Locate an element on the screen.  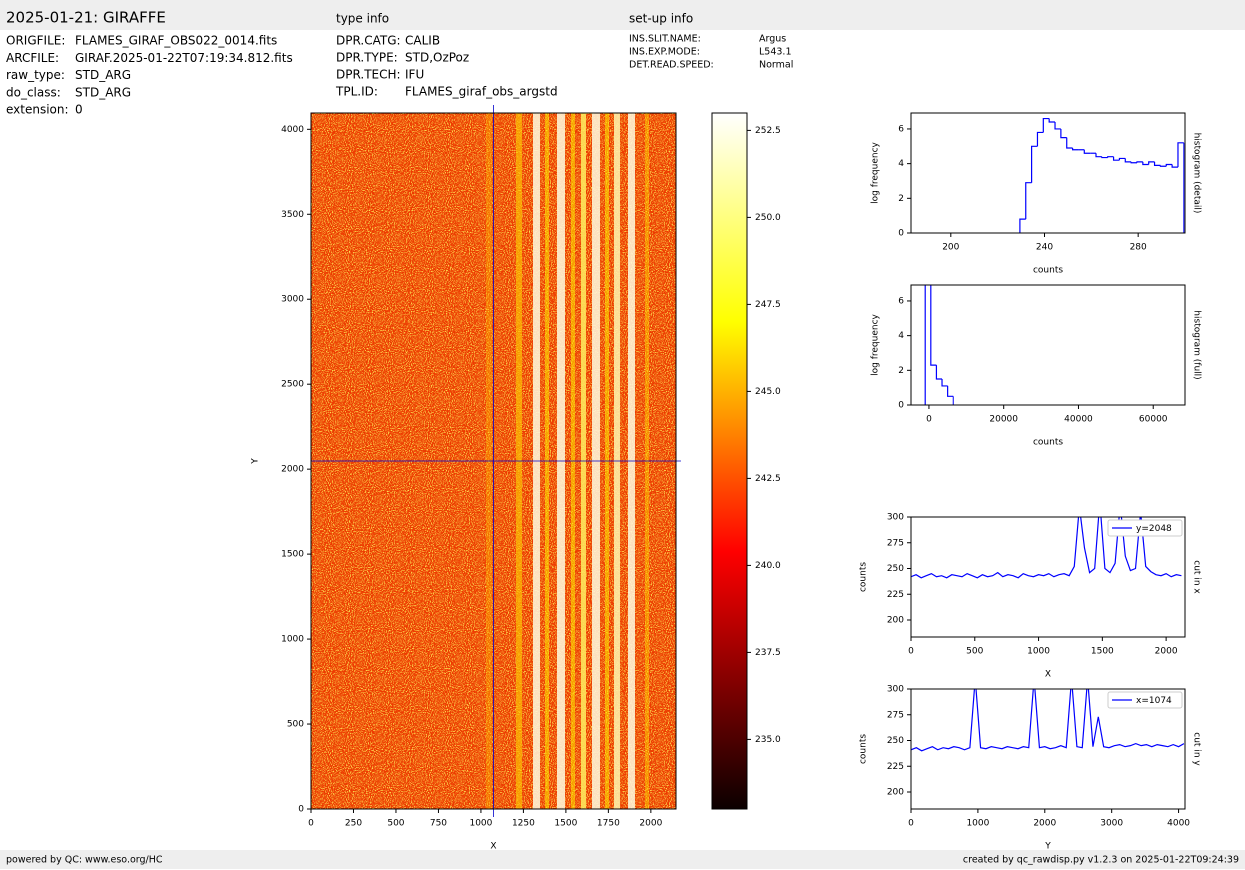
side-label: histogram (full) is located at coordinates (1197, 344).